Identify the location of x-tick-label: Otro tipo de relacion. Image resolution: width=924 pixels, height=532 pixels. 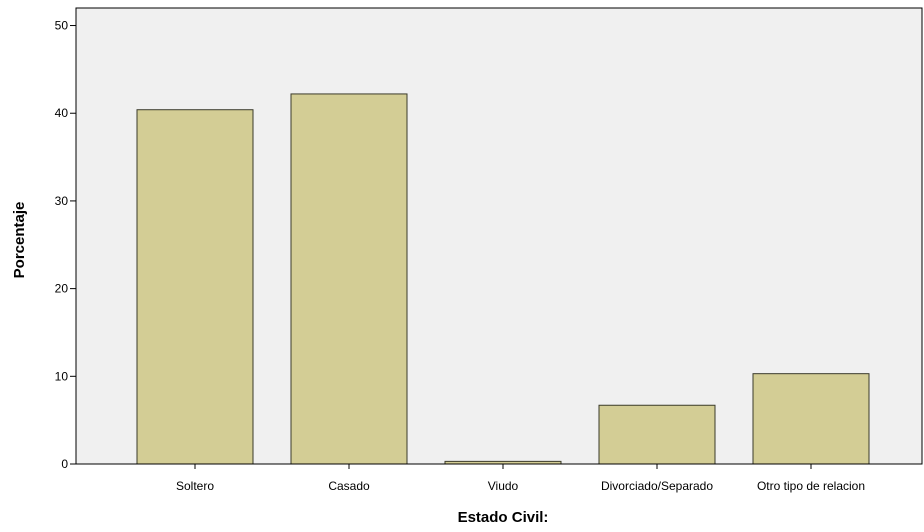
(811, 486).